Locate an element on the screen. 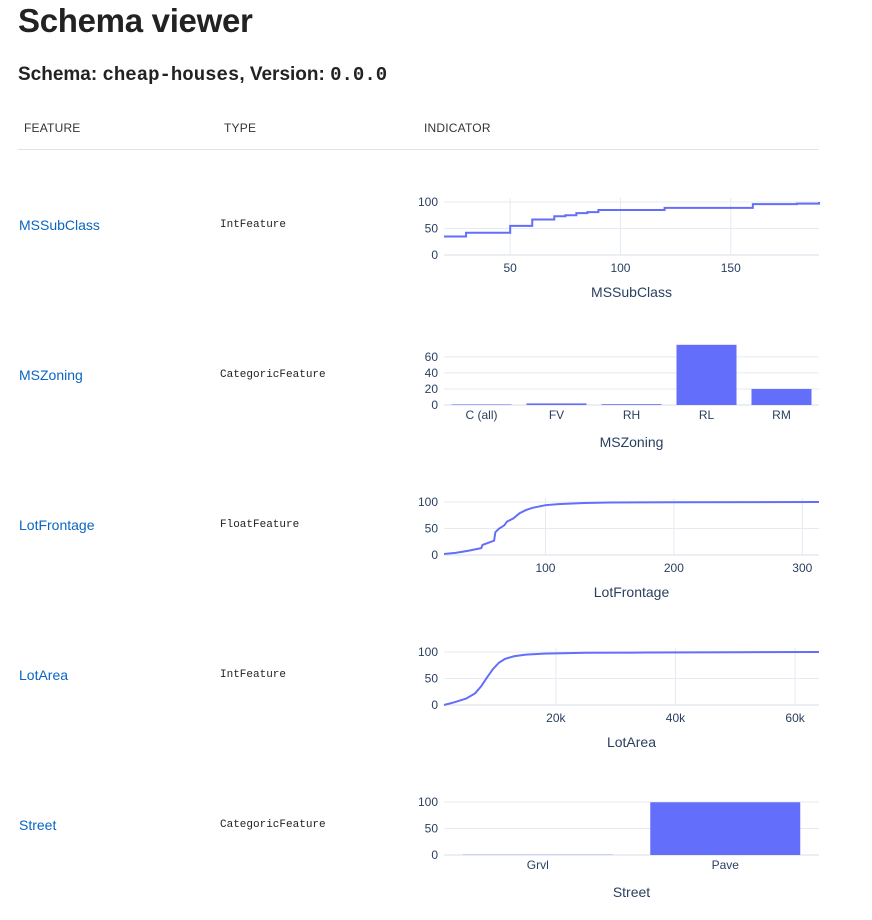  schema-version: 0.0.0 is located at coordinates (358, 75).